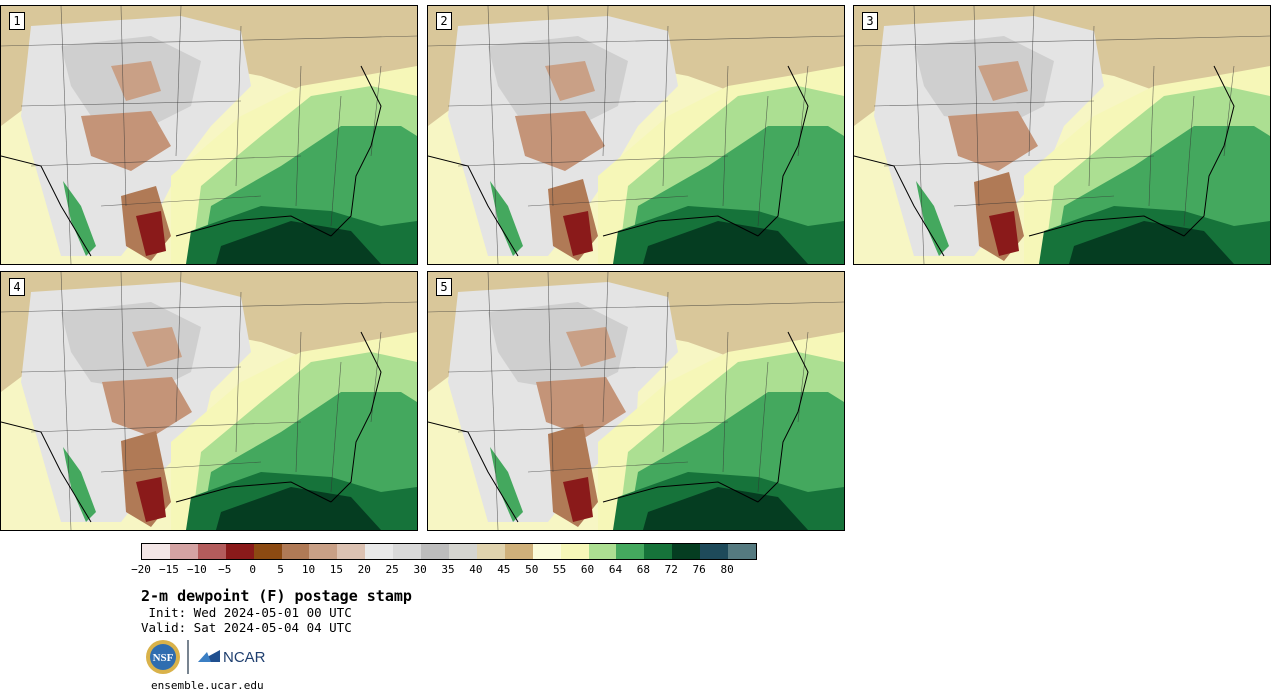 The image size is (1280, 696). I want to click on colorbar-tick-label: 60, so click(587, 569).